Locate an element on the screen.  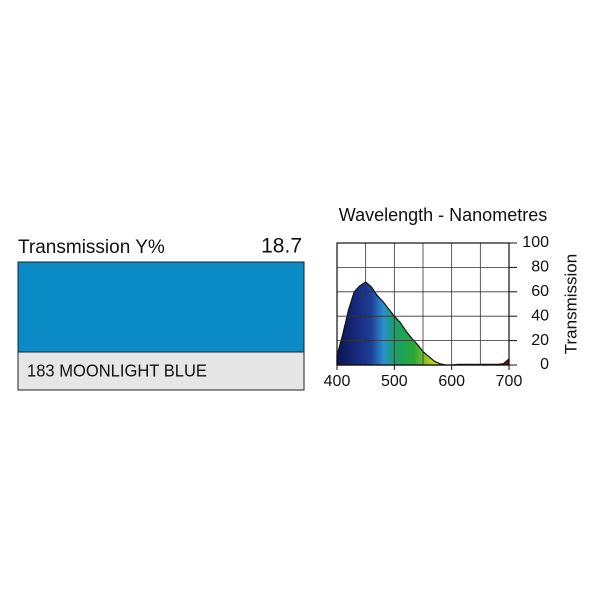
name-strip is located at coordinates (161, 371).